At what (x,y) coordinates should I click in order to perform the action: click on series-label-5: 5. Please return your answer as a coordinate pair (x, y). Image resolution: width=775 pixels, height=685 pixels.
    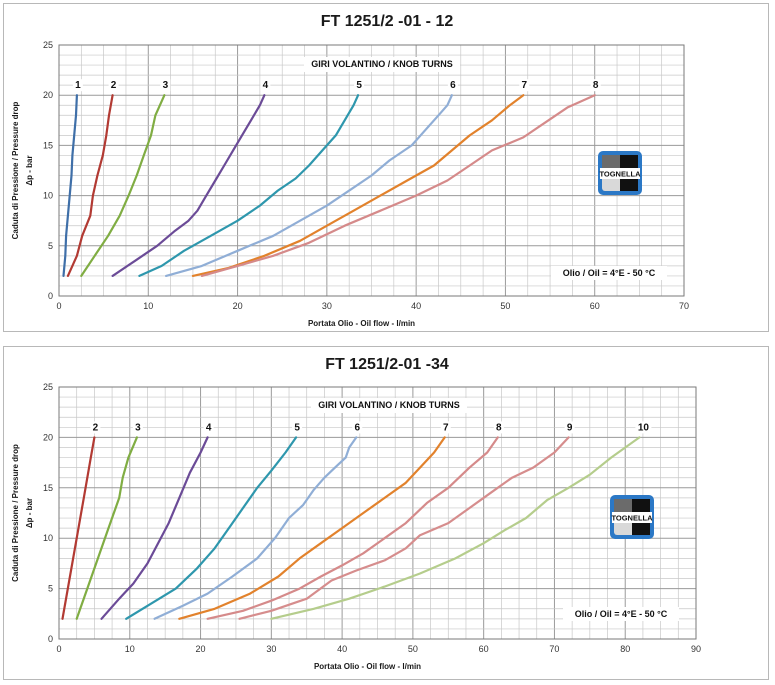
    Looking at the image, I should click on (359, 85).